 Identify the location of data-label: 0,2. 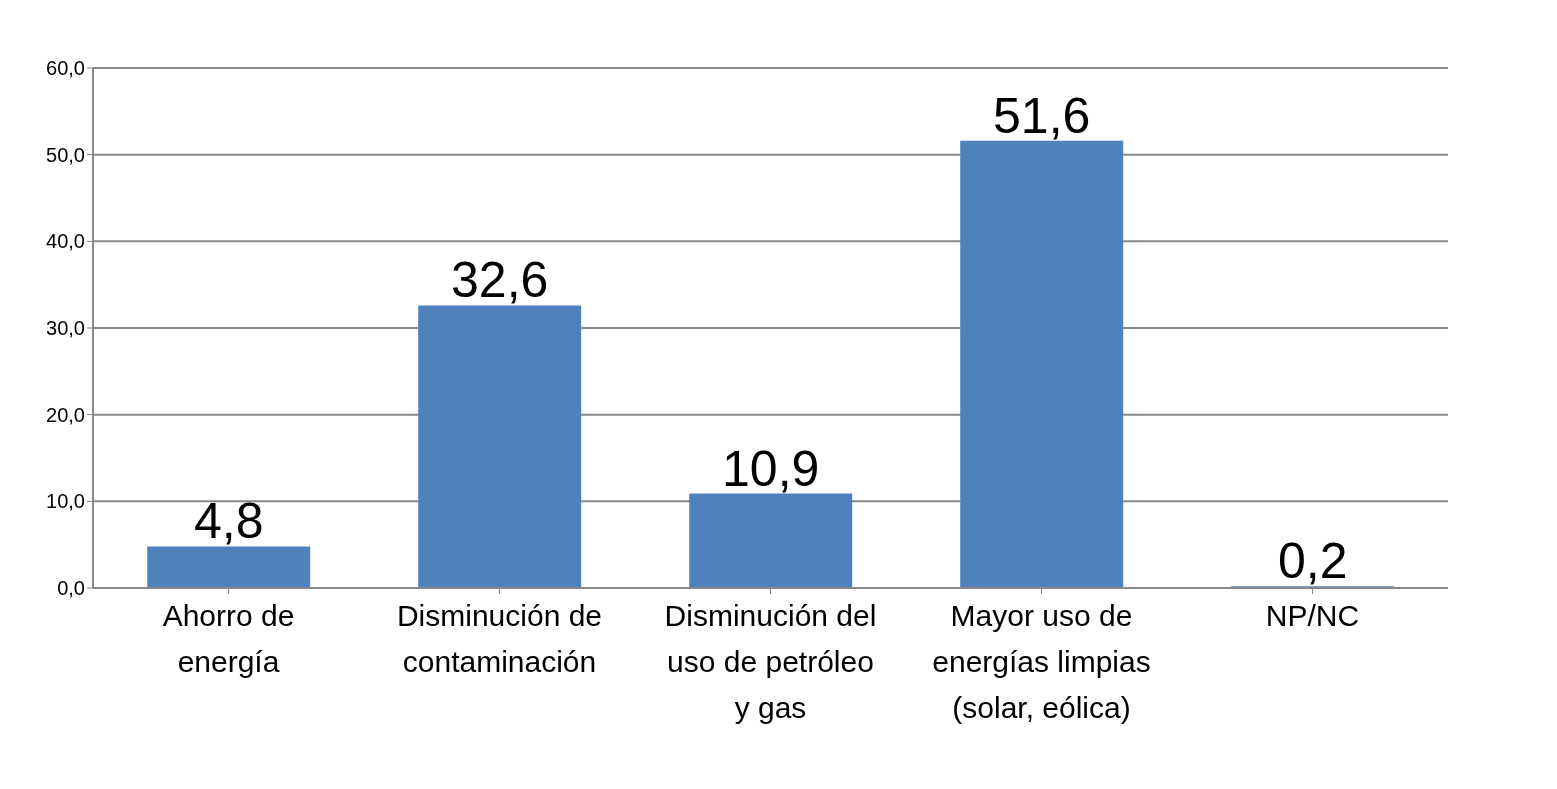
(1312, 561).